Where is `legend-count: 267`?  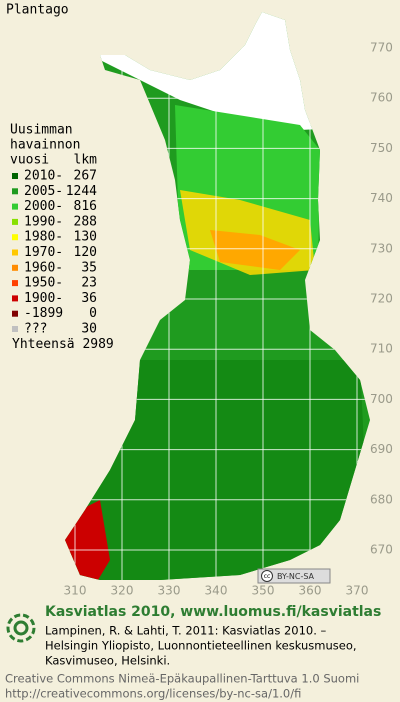 legend-count: 267 is located at coordinates (85, 176).